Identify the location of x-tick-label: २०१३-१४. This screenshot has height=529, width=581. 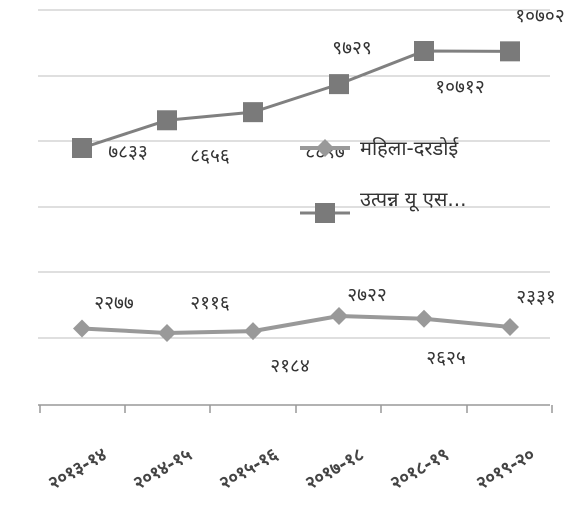
(78, 469).